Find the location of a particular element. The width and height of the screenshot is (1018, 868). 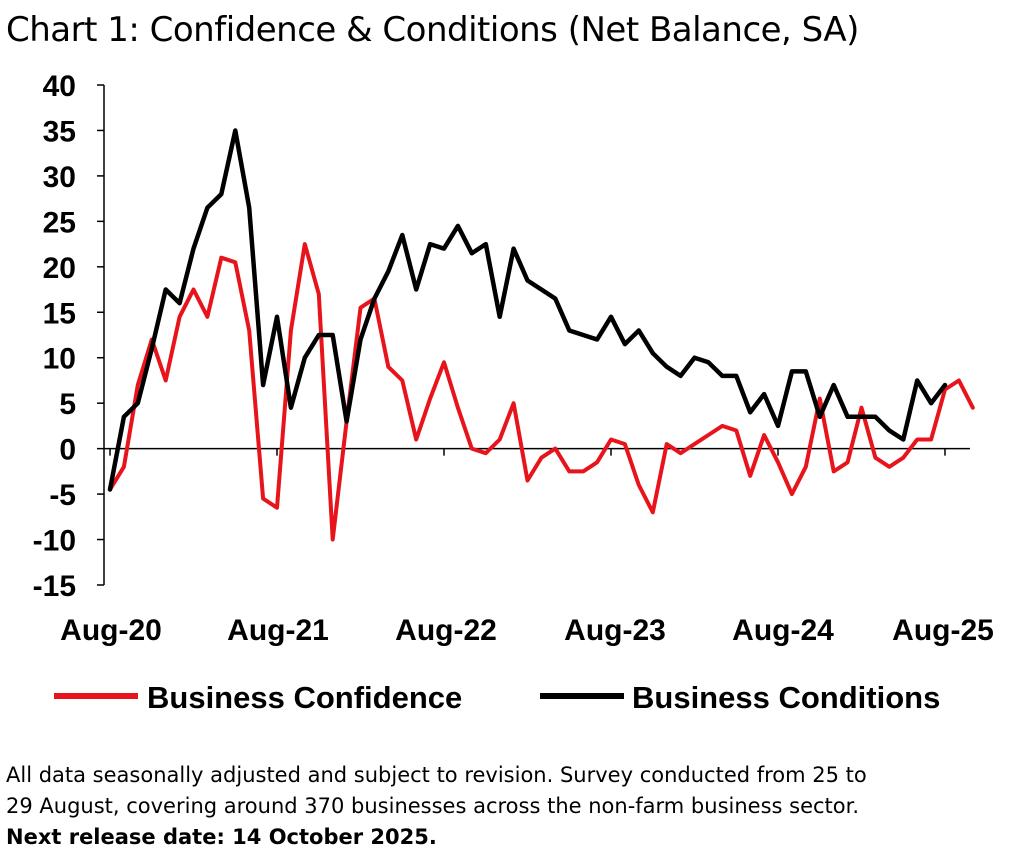

x-tick-label: Aug-25 is located at coordinates (943, 630).